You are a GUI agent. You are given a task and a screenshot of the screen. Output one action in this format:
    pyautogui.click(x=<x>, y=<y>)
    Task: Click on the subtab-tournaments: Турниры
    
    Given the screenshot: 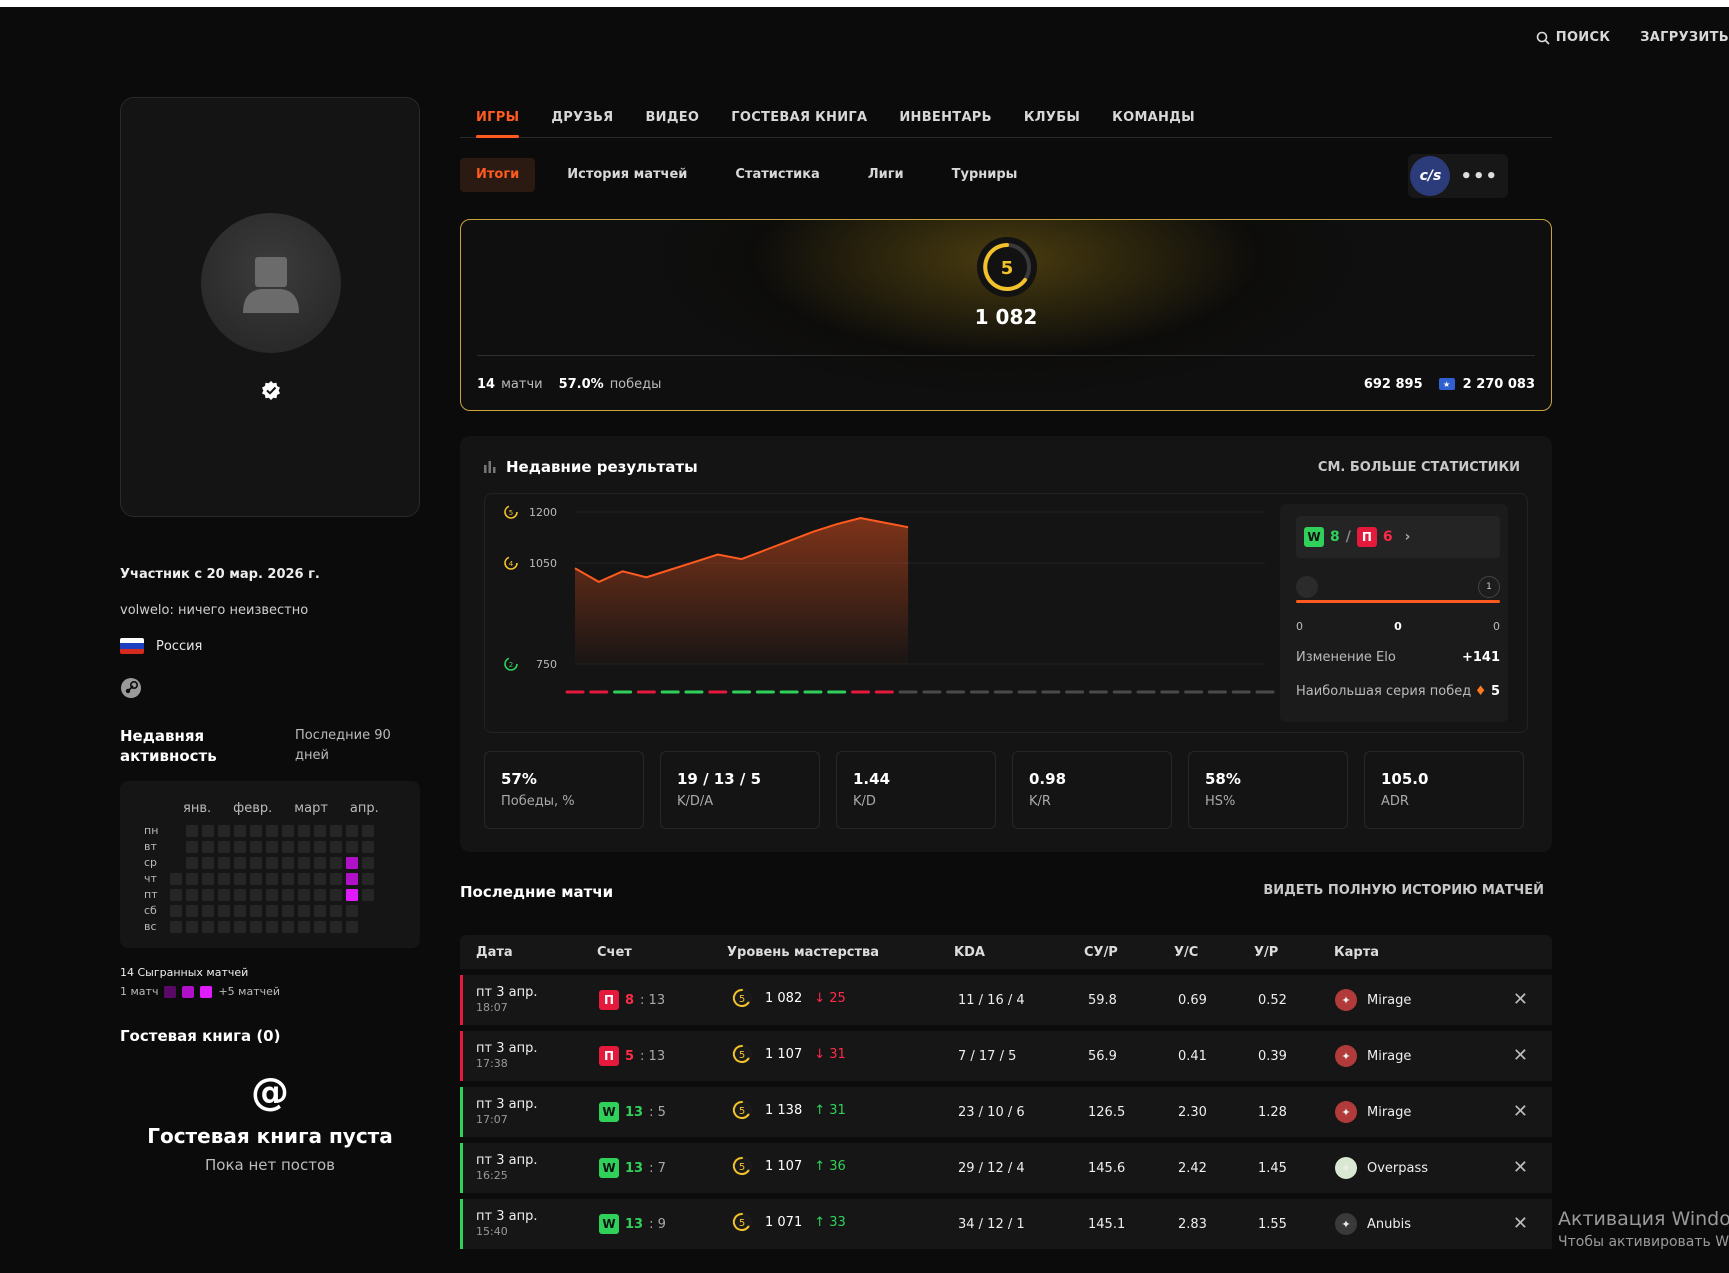 What is the action you would take?
    pyautogui.click(x=984, y=174)
    